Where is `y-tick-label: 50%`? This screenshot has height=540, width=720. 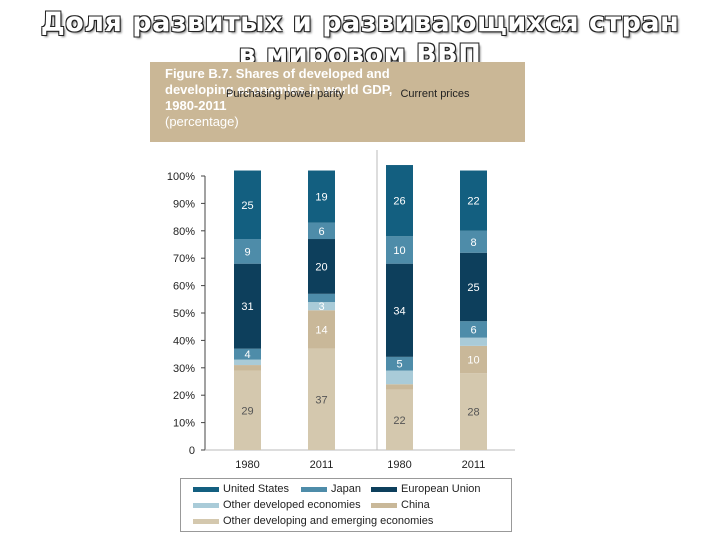 y-tick-label: 50% is located at coordinates (184, 314).